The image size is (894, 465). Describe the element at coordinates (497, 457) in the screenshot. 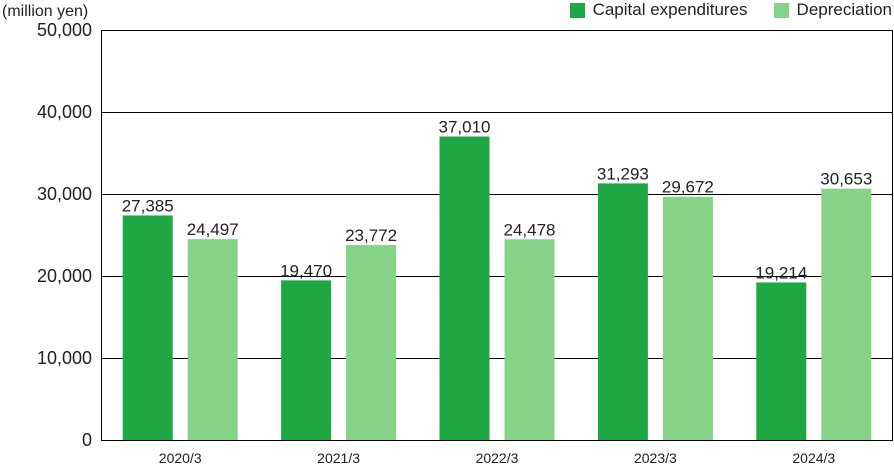

I see `x-tick-label: 2022/3` at that location.